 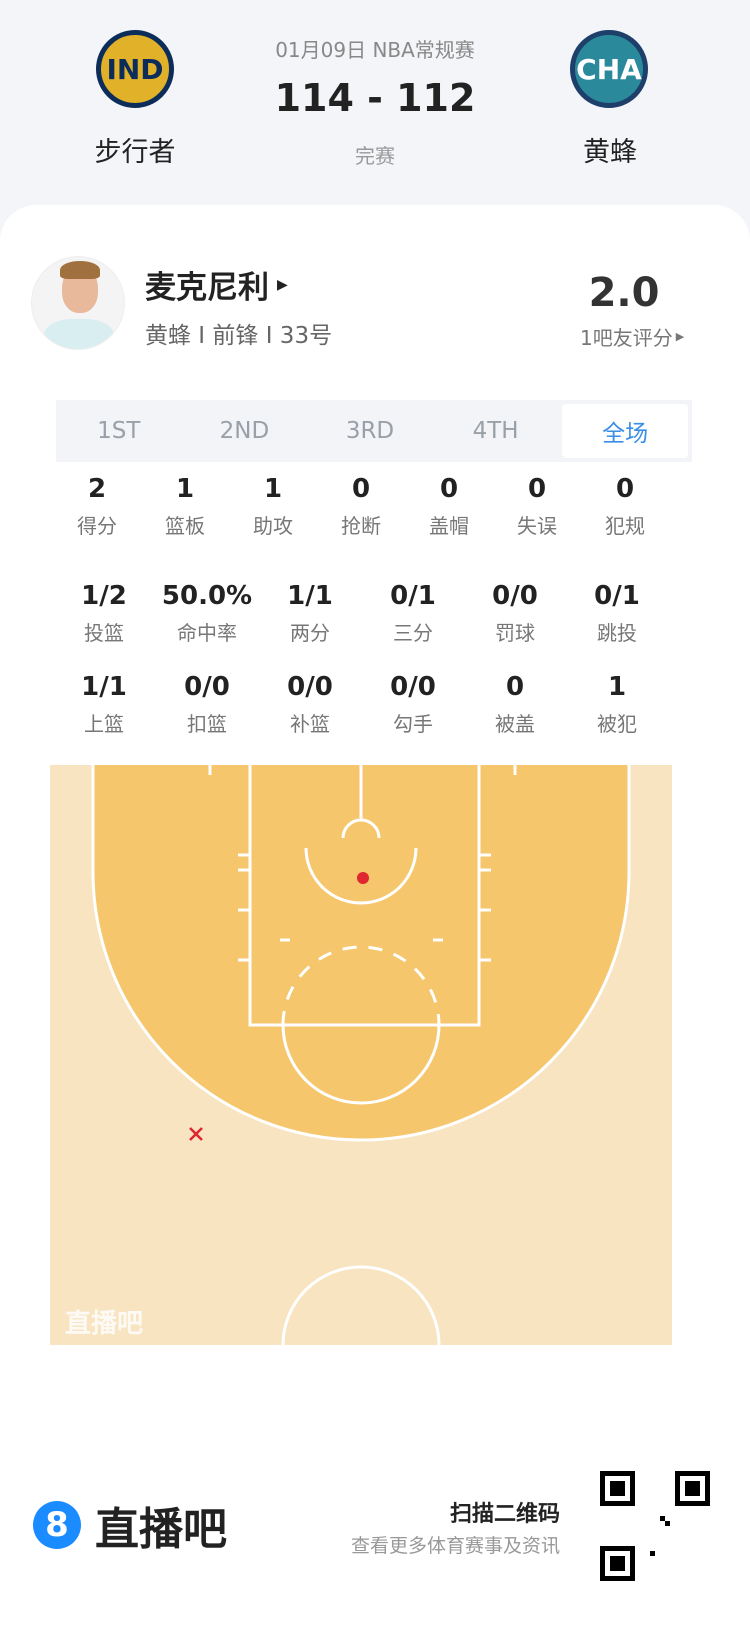 I want to click on stat-label: 扣篮, so click(x=207, y=724).